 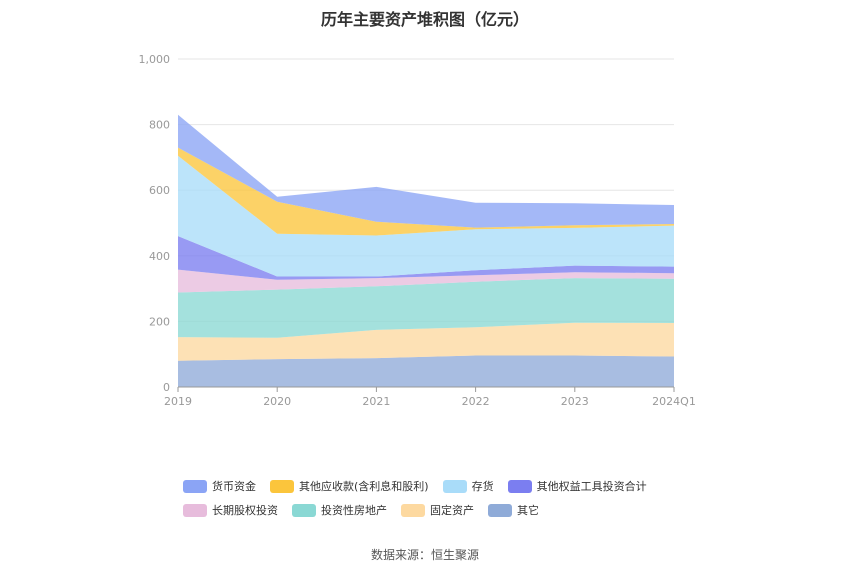 I want to click on legend-label: 存货, so click(x=482, y=486).